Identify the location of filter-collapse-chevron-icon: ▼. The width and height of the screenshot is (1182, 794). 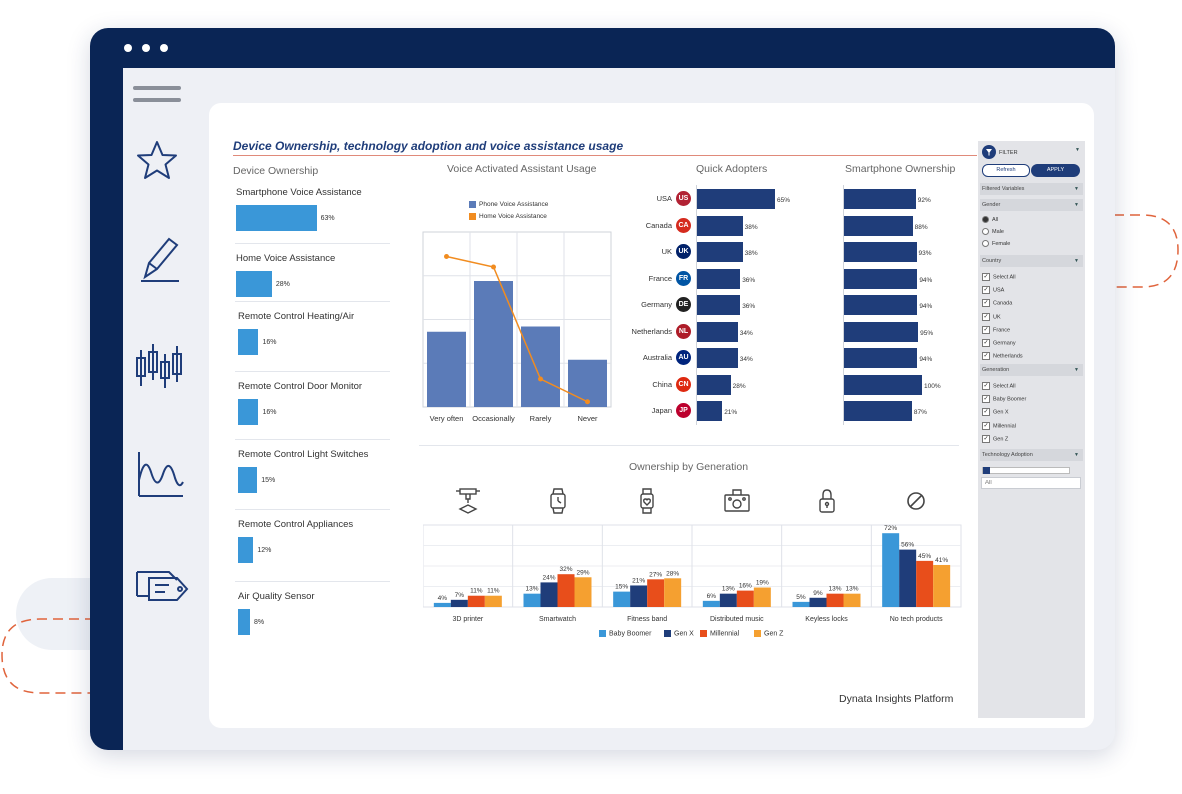
(1077, 150).